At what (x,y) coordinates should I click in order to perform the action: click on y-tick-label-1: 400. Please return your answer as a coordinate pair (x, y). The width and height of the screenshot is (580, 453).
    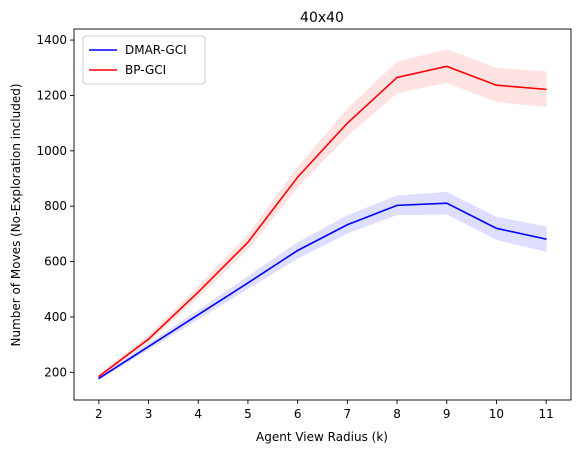
    Looking at the image, I should click on (55, 317).